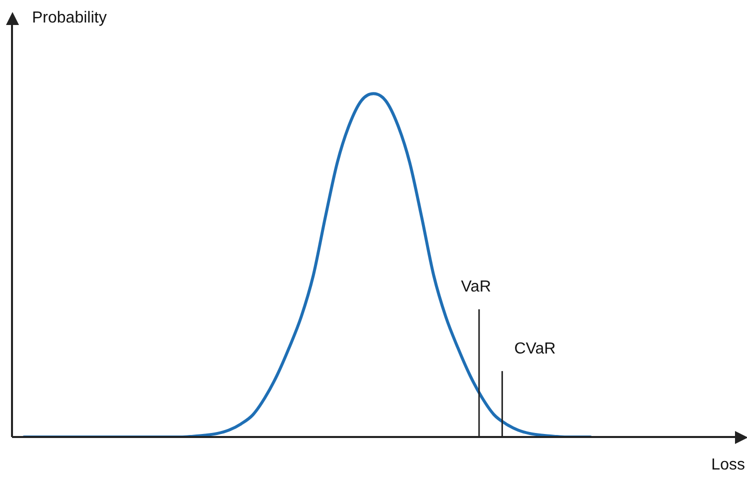 The image size is (747, 477). Describe the element at coordinates (69, 17) in the screenshot. I see `y-axis-title: Probability` at that location.